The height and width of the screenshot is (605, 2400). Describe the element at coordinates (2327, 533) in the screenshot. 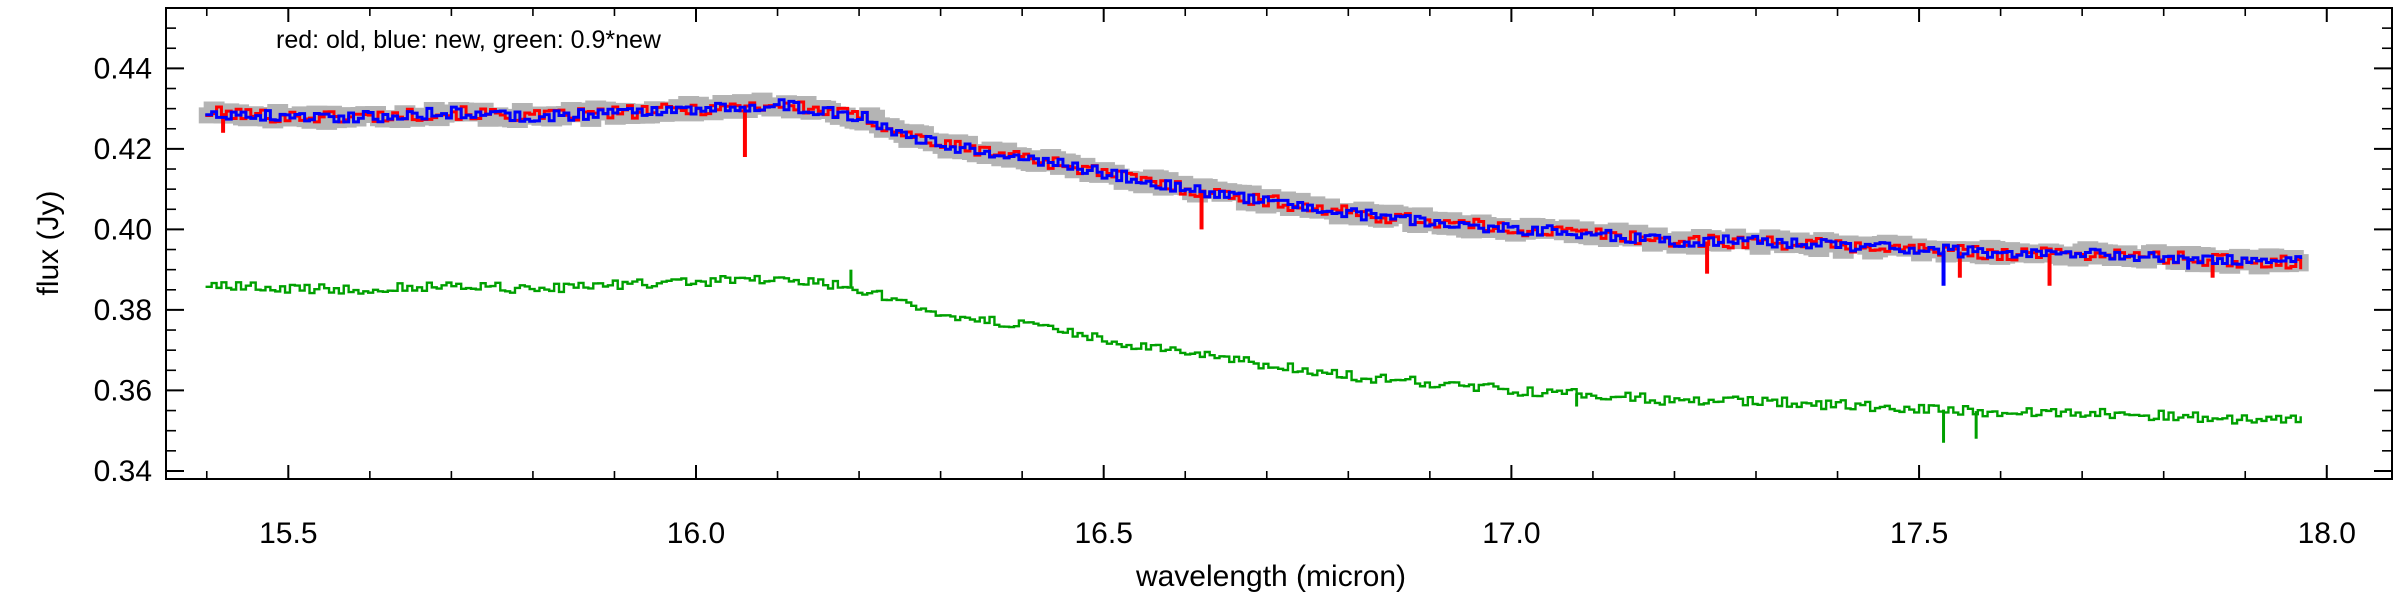

I see `x-tick-label: 18.0` at that location.